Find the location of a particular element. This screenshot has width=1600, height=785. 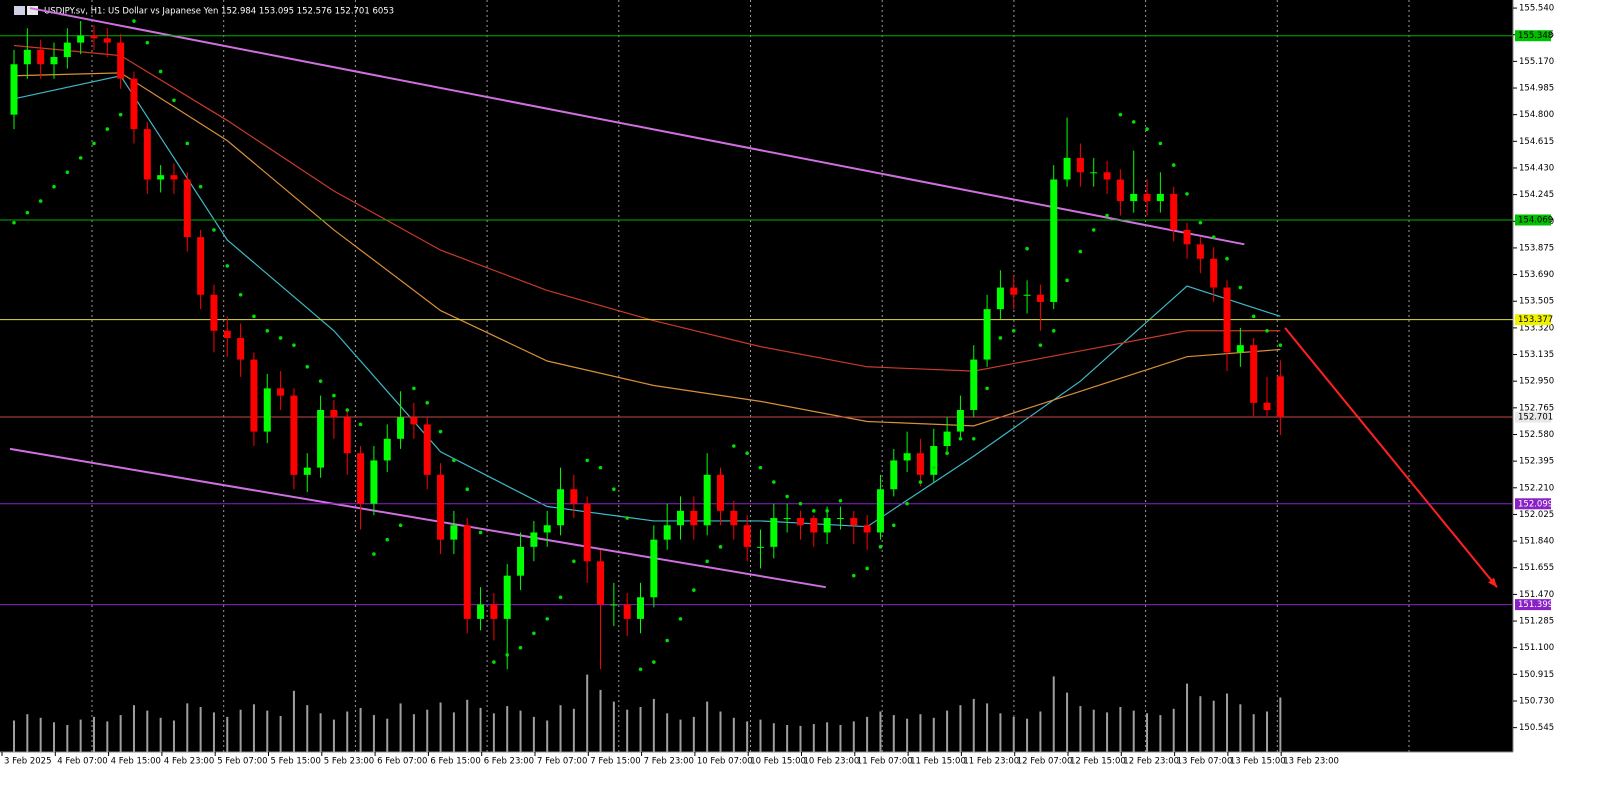

x-tick-label: 3 Feb 2025 is located at coordinates (28, 762).